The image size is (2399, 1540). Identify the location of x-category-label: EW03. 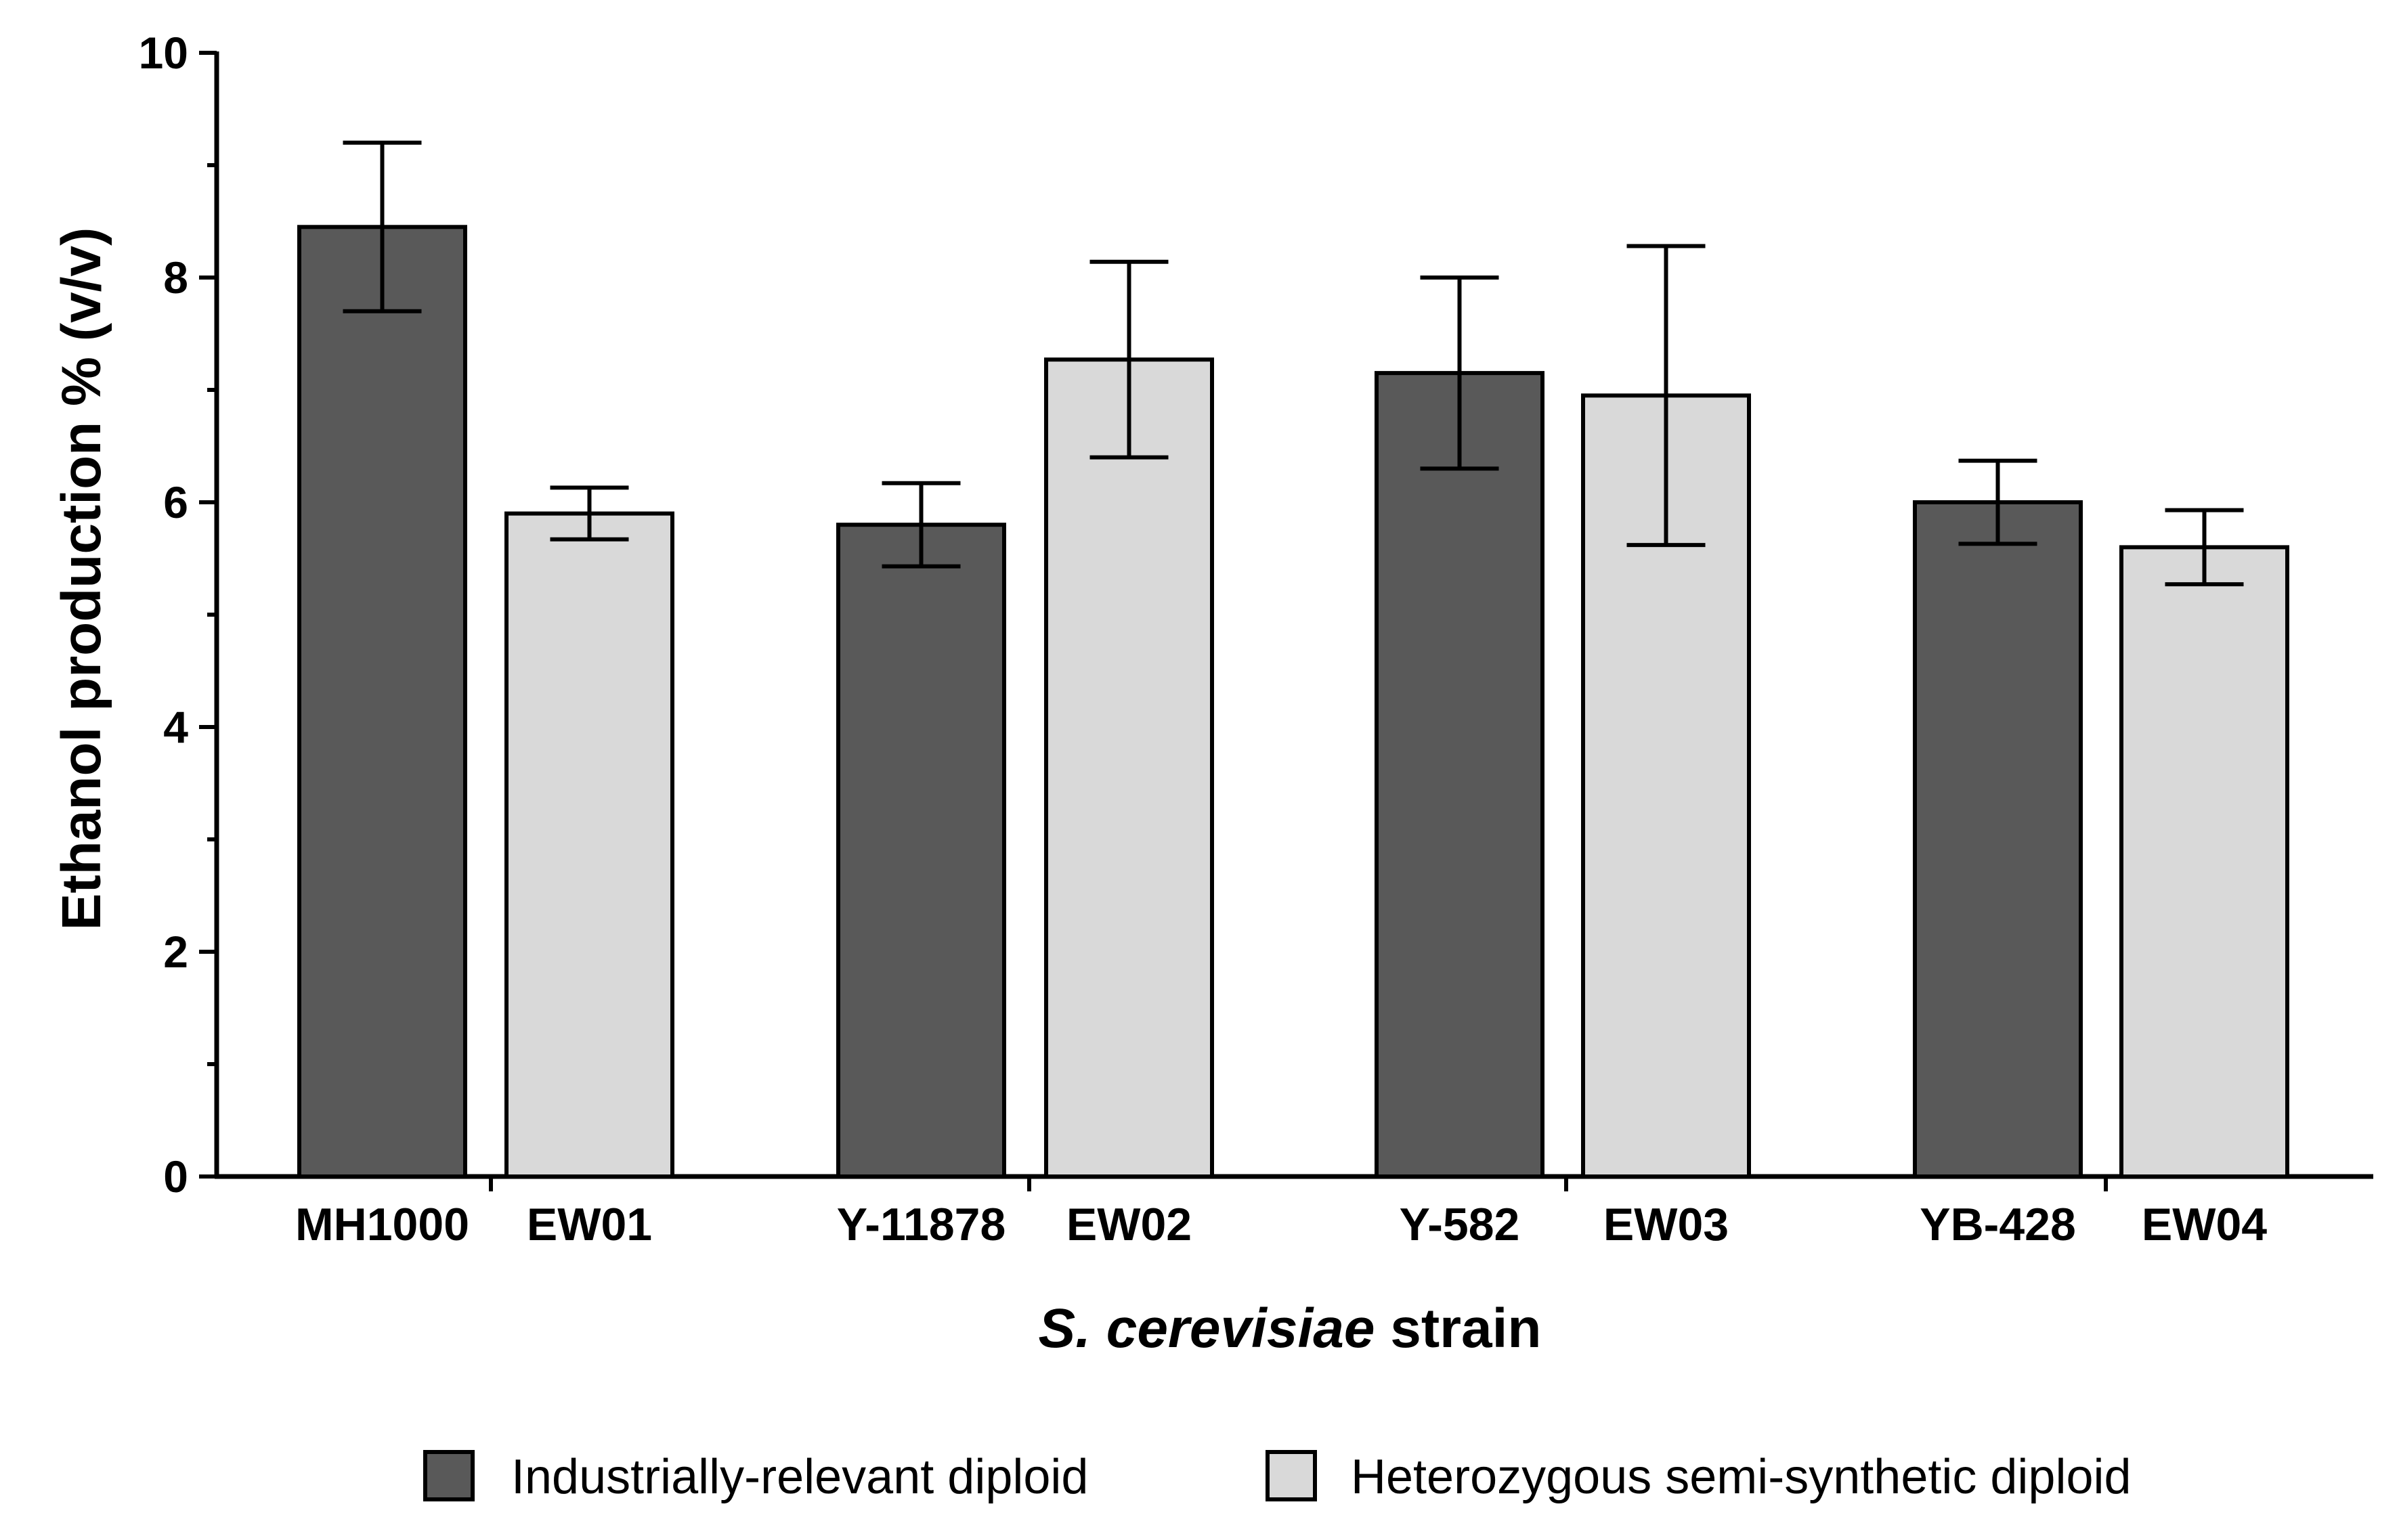
(1666, 1224).